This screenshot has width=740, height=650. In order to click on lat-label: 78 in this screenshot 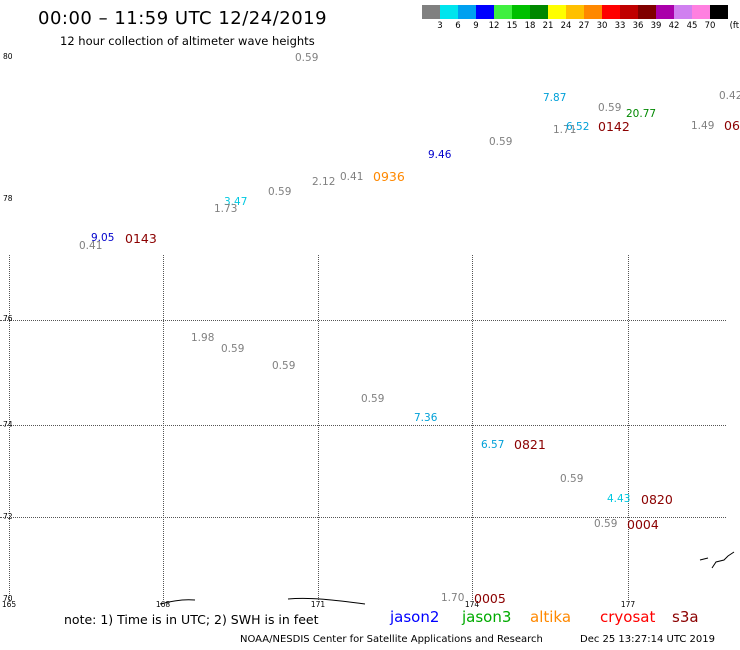, I will do `click(8, 198)`.